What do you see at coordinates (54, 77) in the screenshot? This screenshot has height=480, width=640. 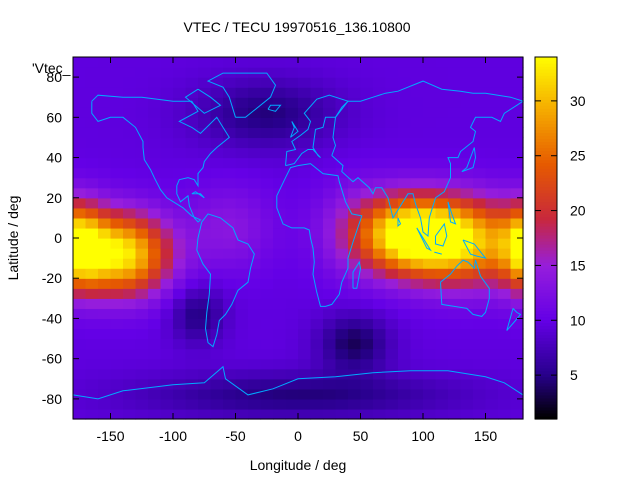 I see `y-tick-label: 80` at bounding box center [54, 77].